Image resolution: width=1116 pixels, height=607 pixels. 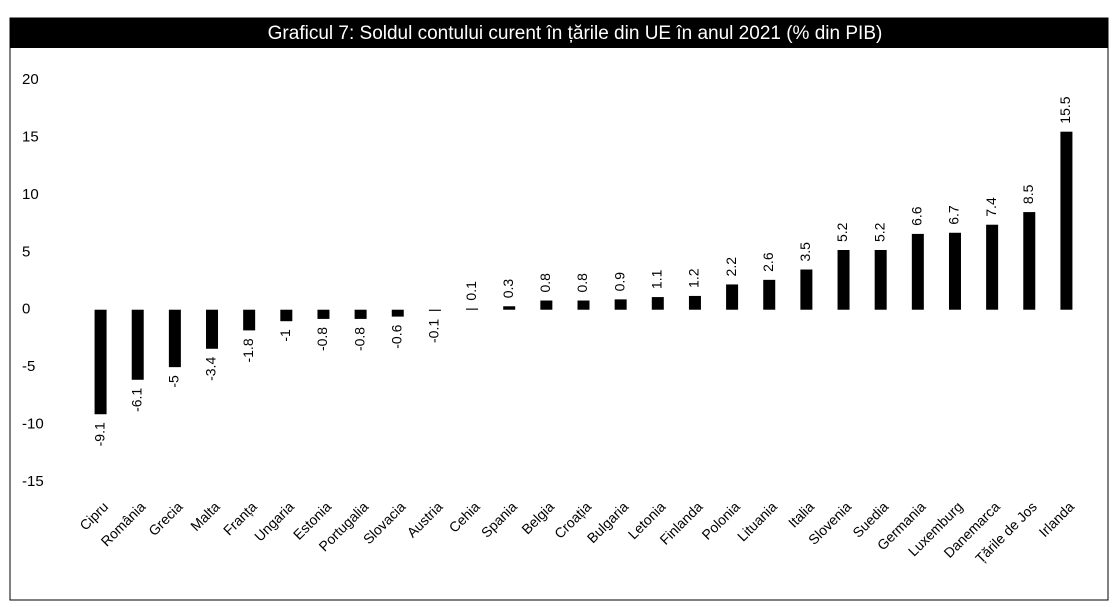 What do you see at coordinates (991, 207) in the screenshot?
I see `data-label: 7.4` at bounding box center [991, 207].